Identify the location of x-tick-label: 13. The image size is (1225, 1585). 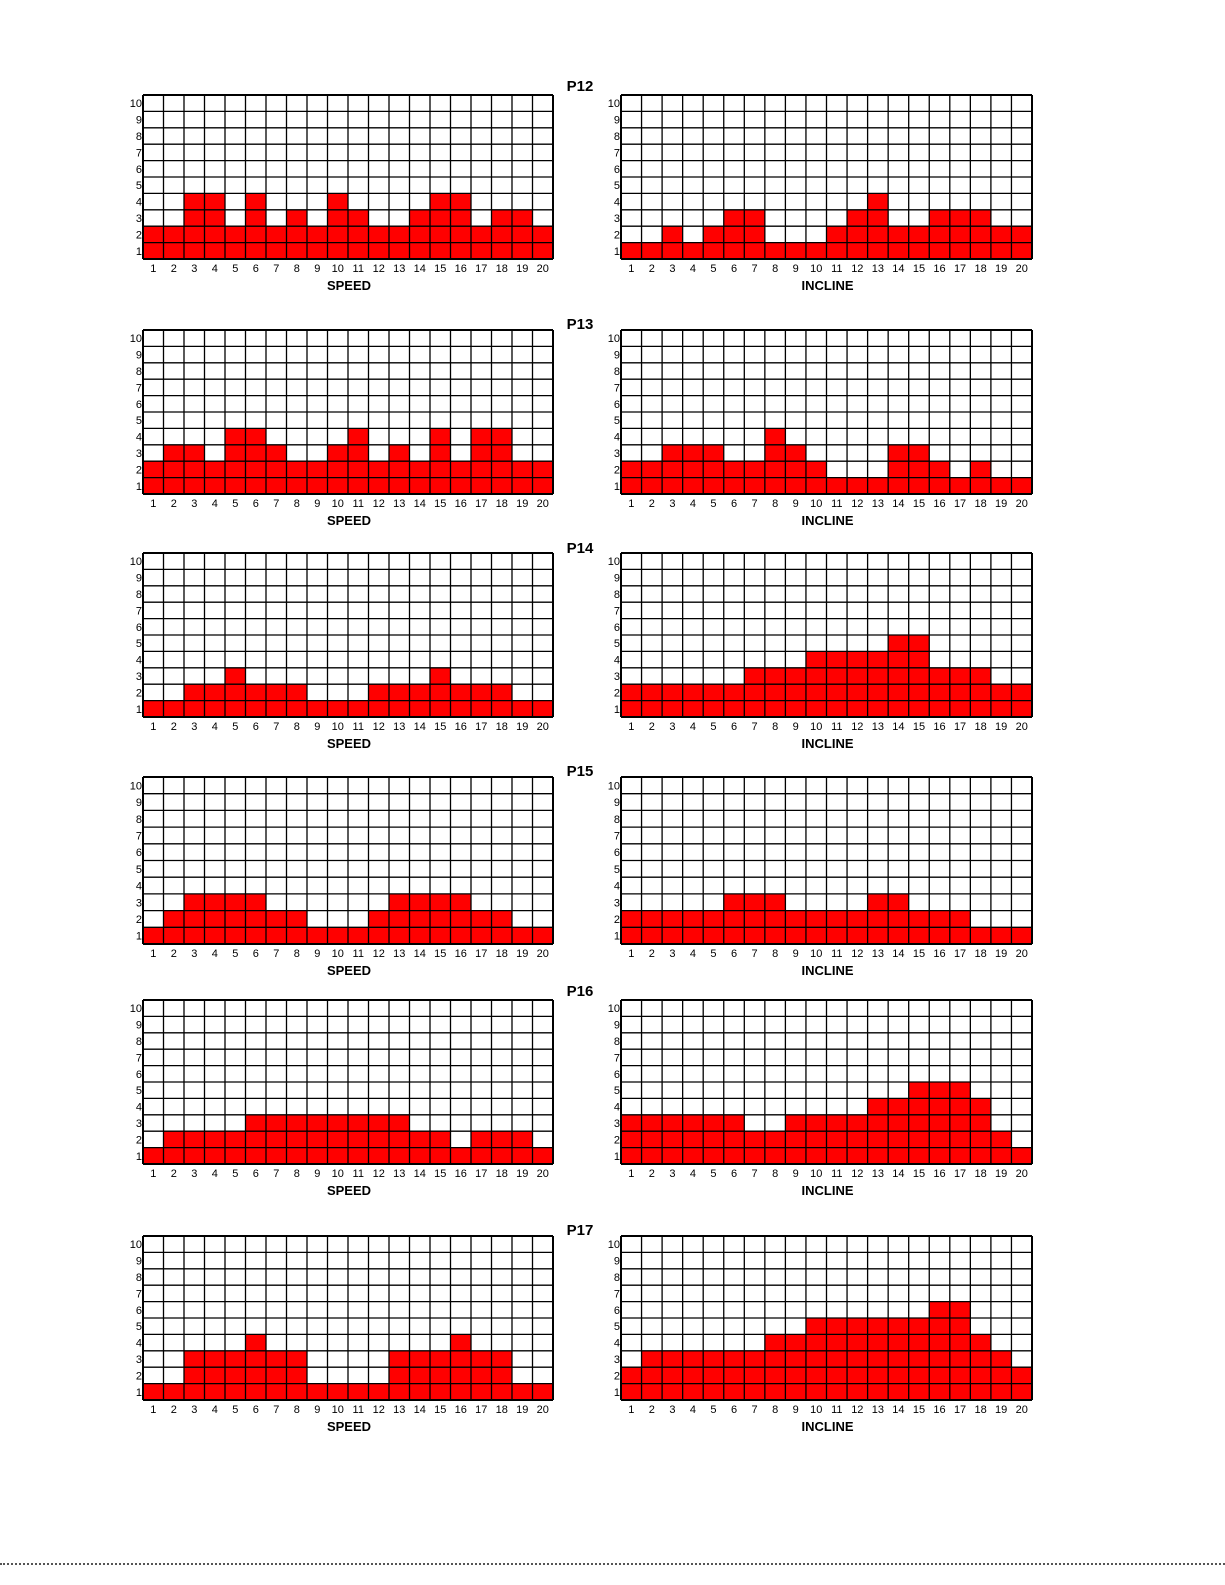
(878, 1174).